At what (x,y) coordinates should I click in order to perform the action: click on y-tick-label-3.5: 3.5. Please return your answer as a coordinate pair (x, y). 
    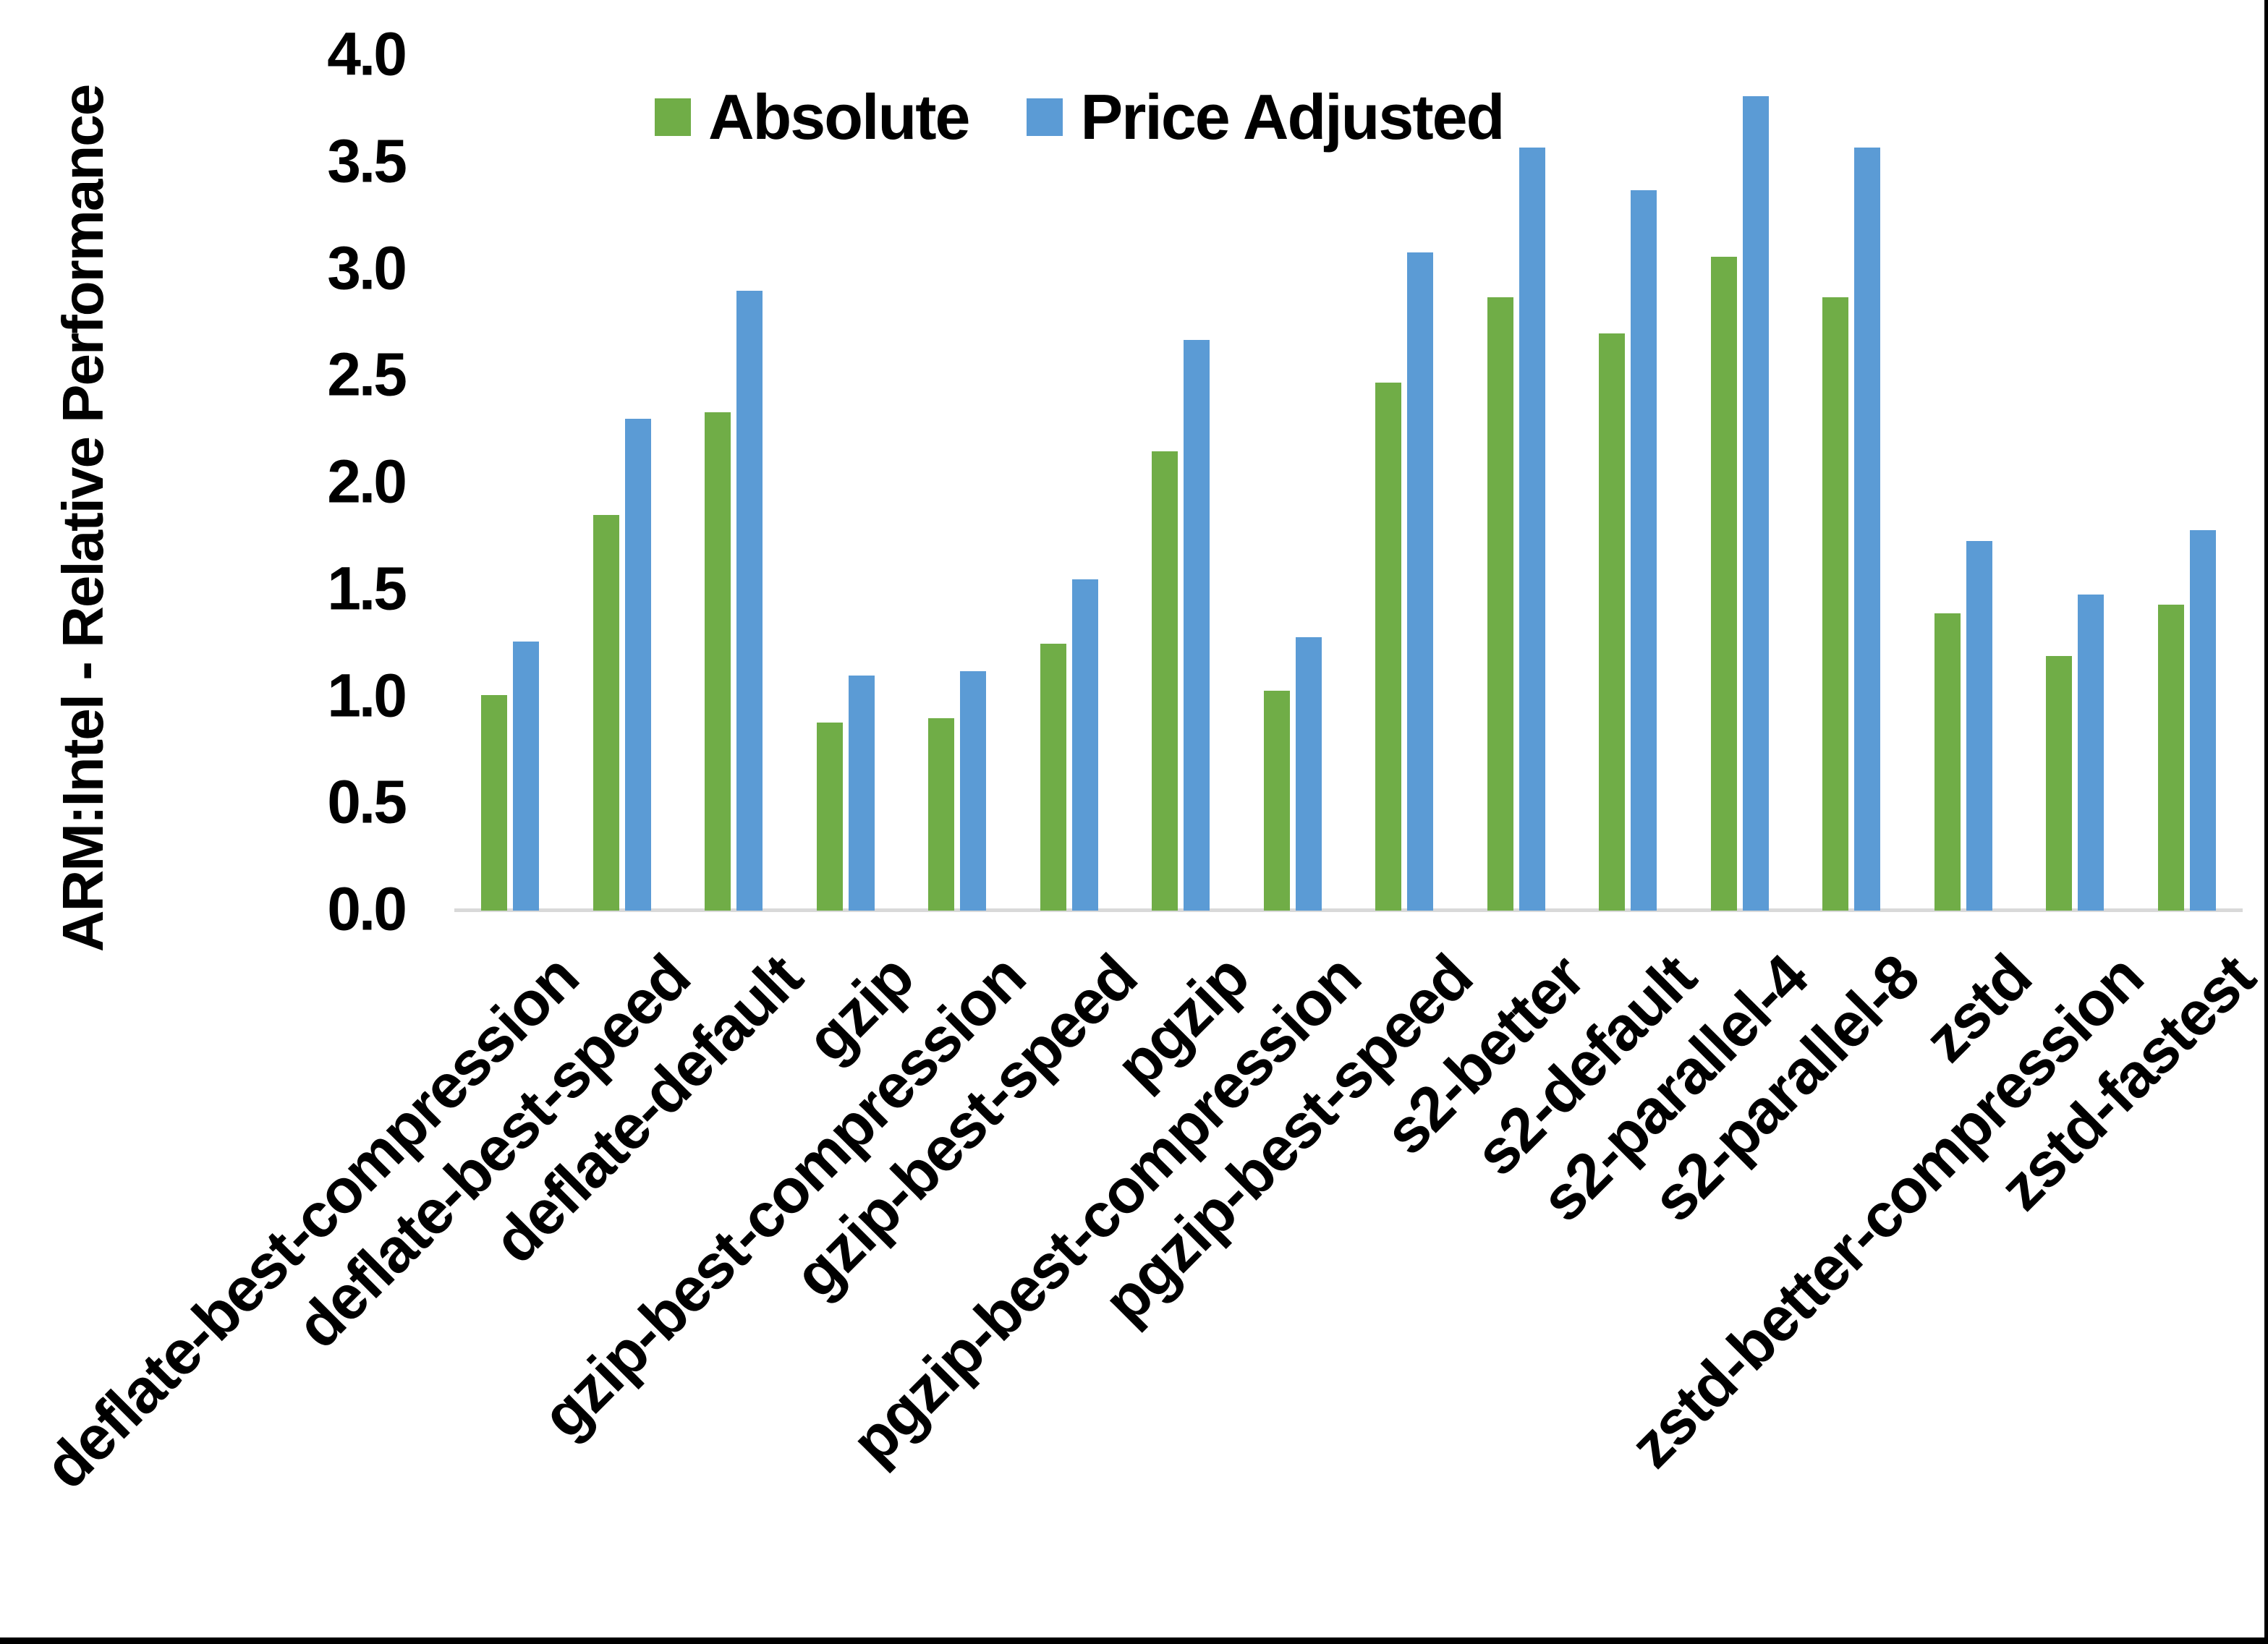
    Looking at the image, I should click on (367, 161).